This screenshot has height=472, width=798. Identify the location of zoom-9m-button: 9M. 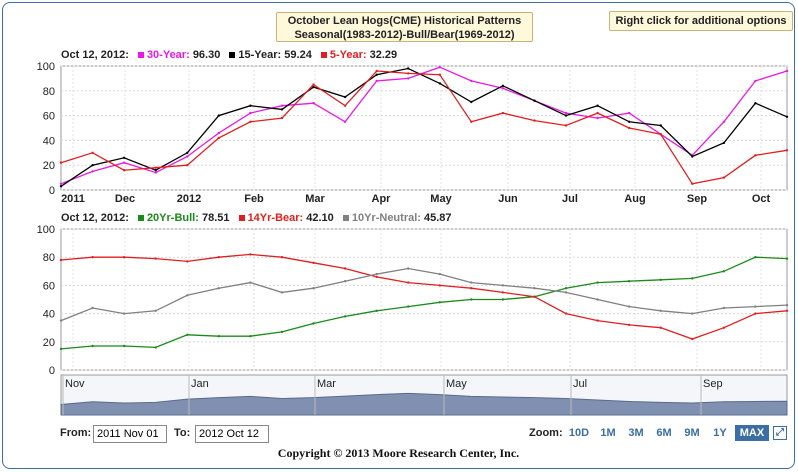
(692, 433).